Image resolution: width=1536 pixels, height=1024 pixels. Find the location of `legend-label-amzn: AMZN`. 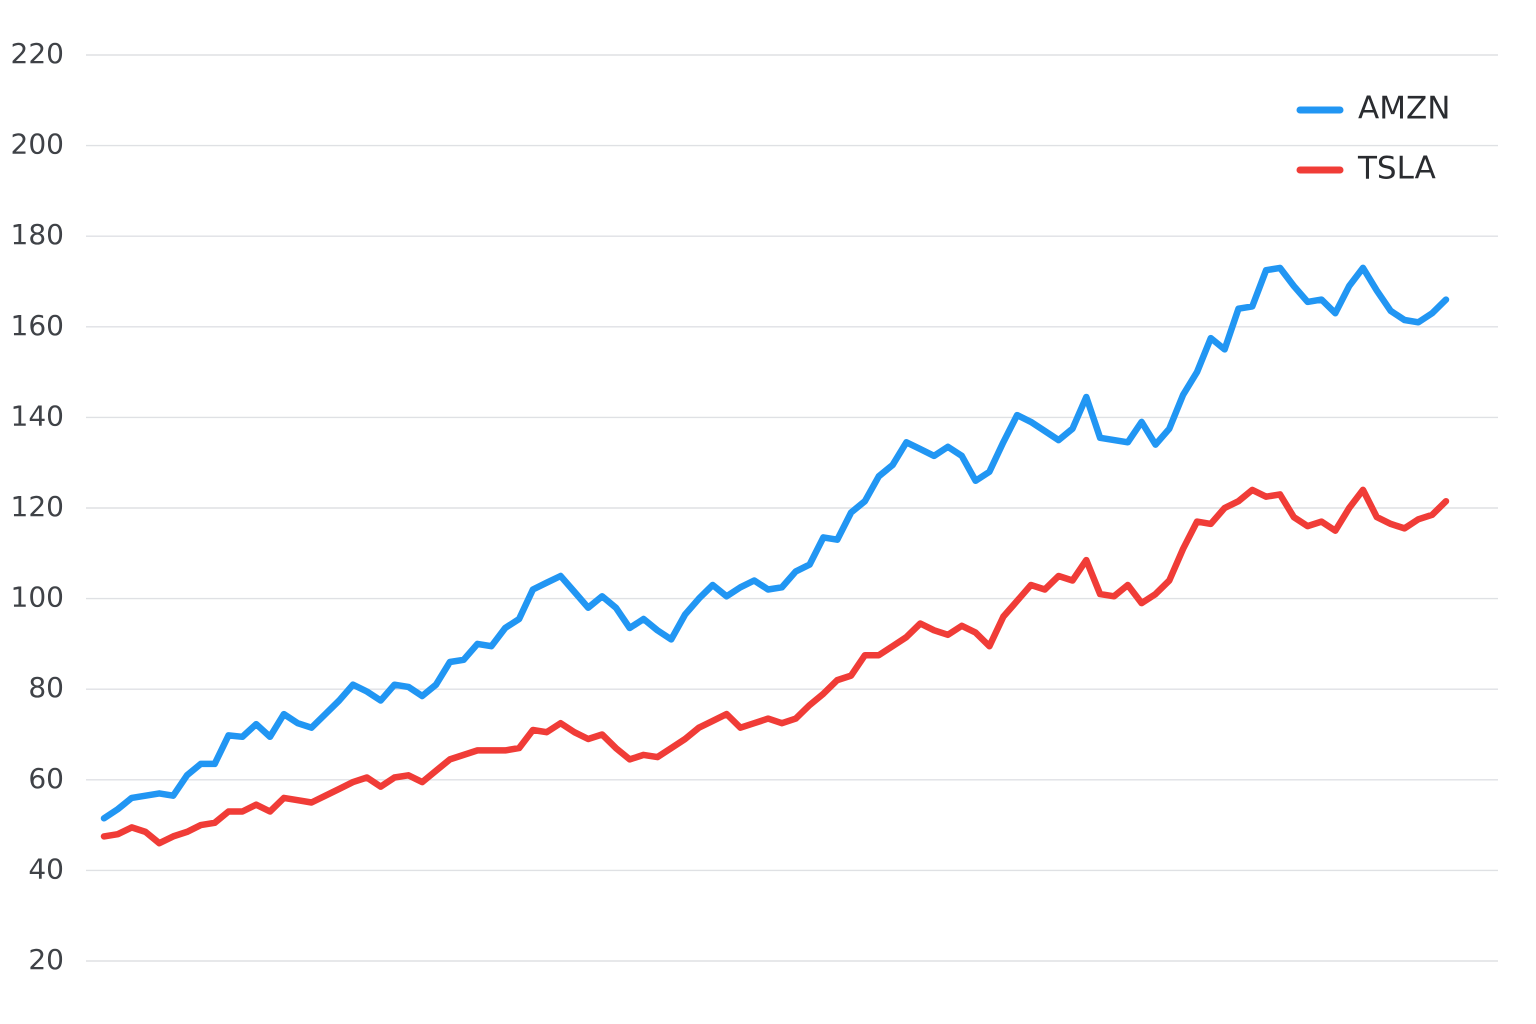

legend-label-amzn: AMZN is located at coordinates (1404, 109).